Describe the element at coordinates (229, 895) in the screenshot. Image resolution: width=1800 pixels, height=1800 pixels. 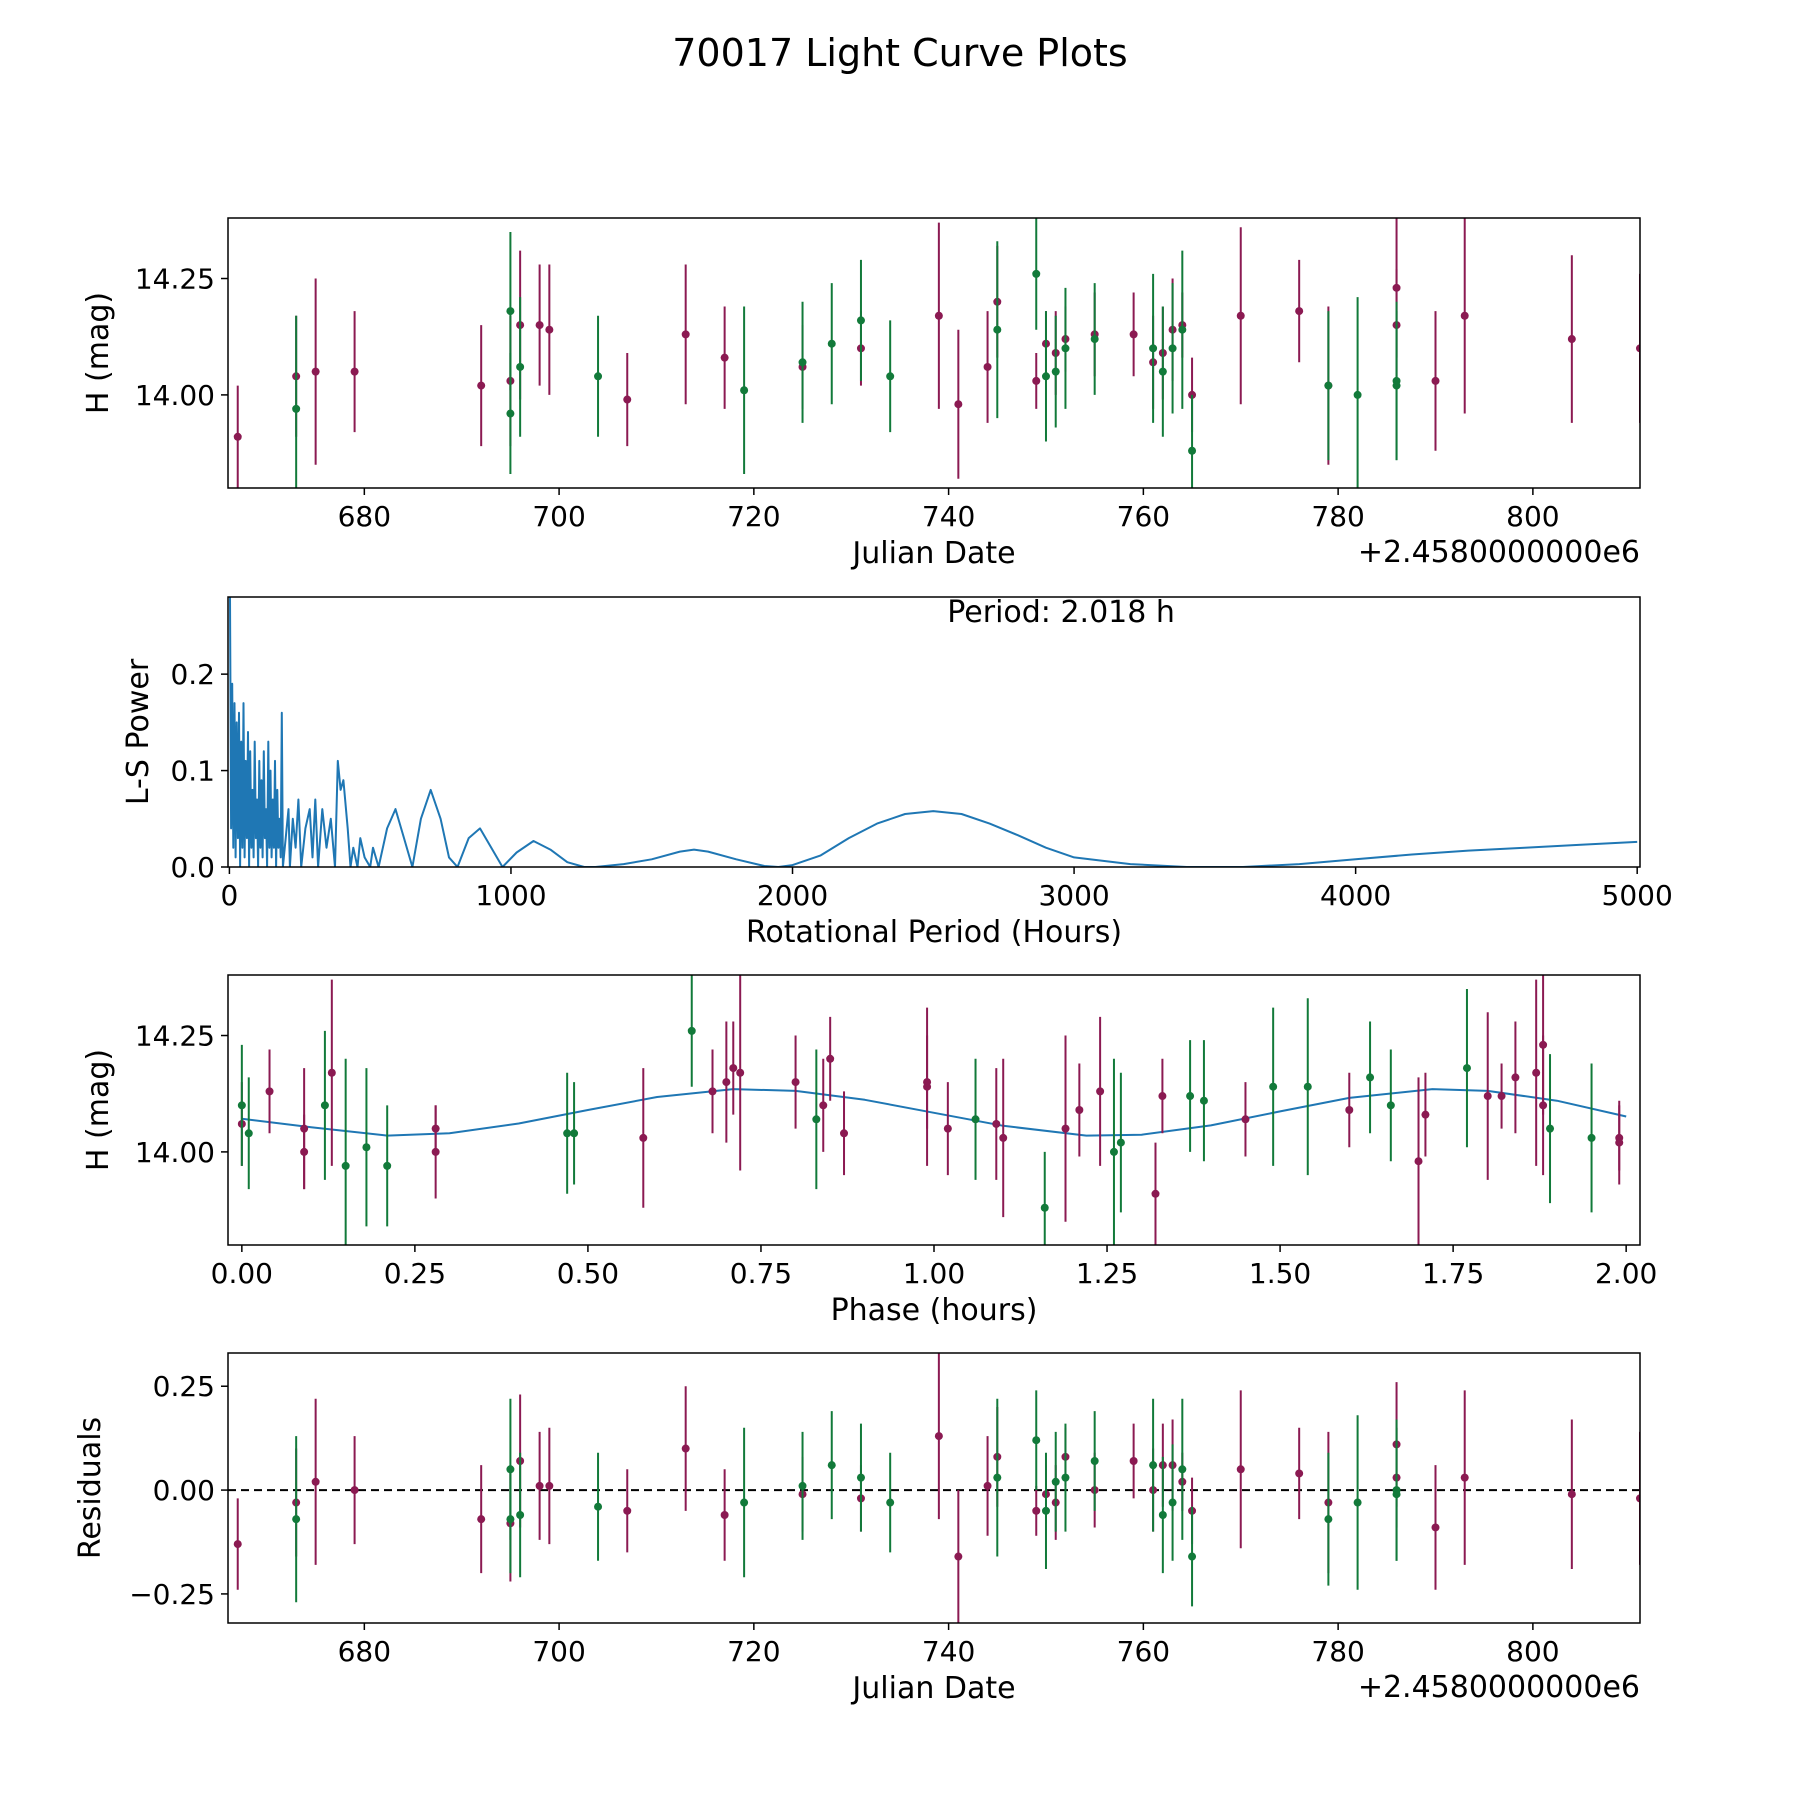
I see `x-tick-label: 0` at that location.